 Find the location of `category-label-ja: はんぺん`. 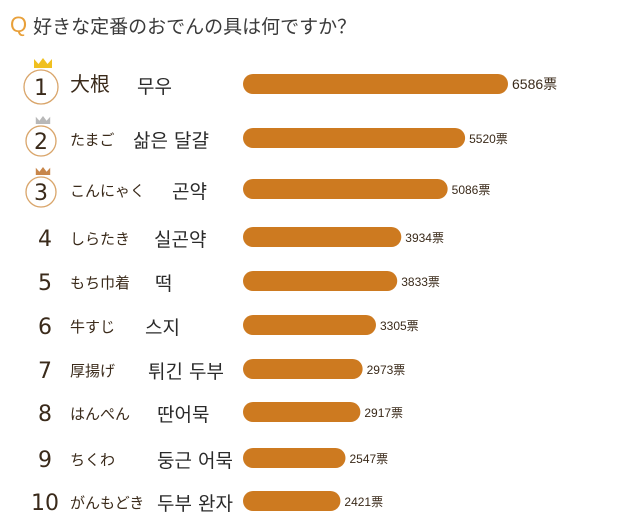

category-label-ja: はんぺん is located at coordinates (100, 414).